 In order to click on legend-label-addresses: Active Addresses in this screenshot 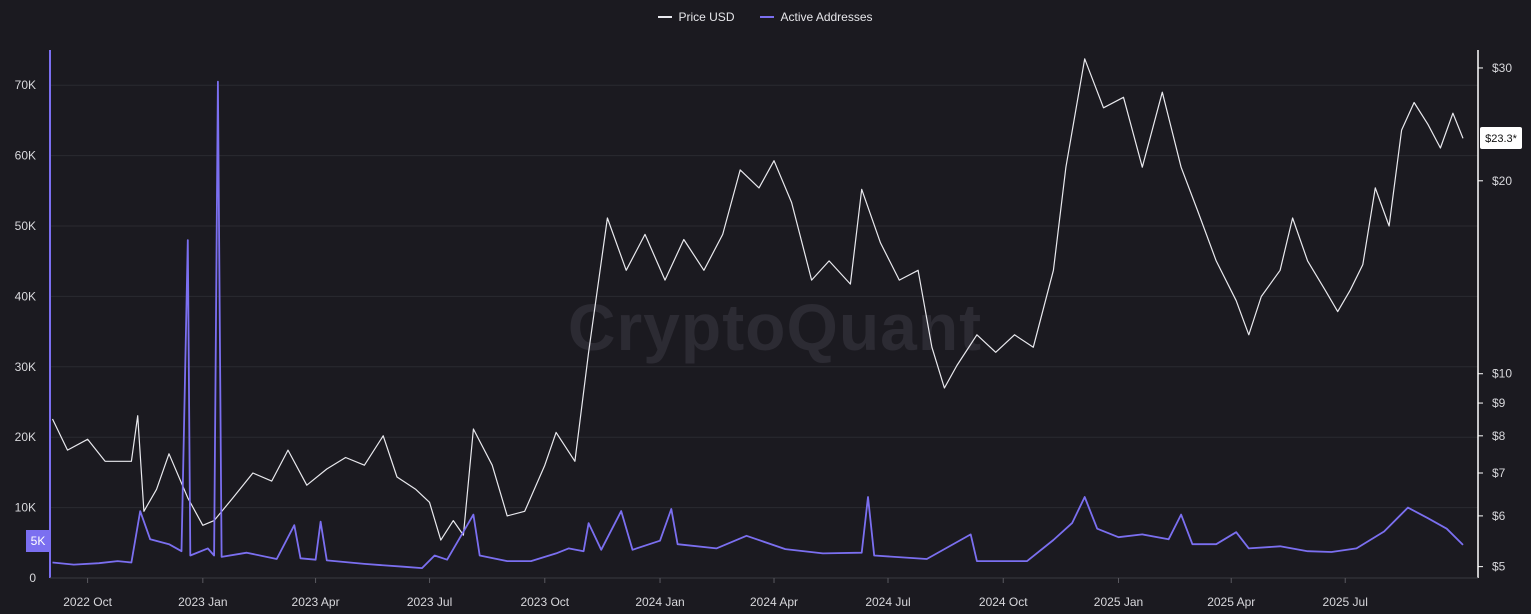, I will do `click(826, 17)`.